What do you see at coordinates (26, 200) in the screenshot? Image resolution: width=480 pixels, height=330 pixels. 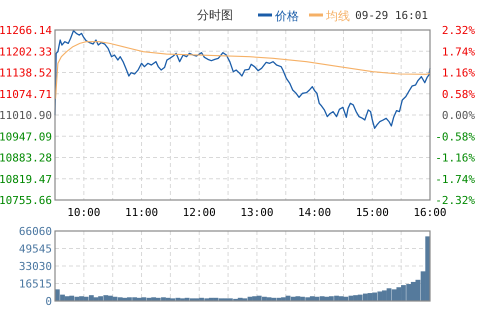 I see `y-tick-label: 10755.66` at bounding box center [26, 200].